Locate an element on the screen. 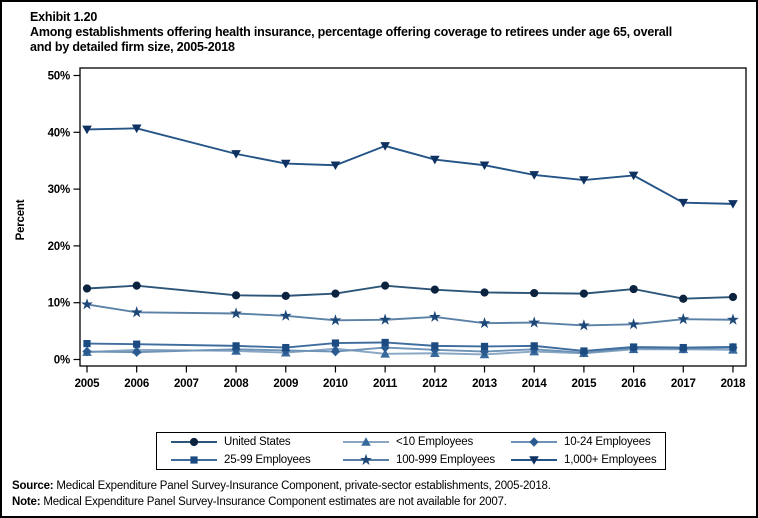 The height and width of the screenshot is (518, 758). y-axis-tick-label: 50% is located at coordinates (59, 77).